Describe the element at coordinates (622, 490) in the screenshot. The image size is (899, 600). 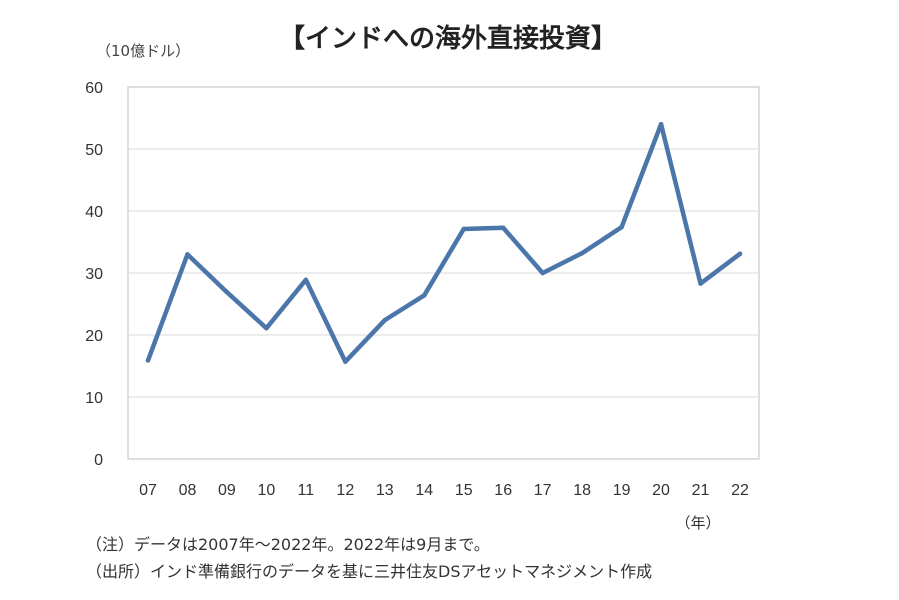
I see `x-tick-label: 19` at that location.